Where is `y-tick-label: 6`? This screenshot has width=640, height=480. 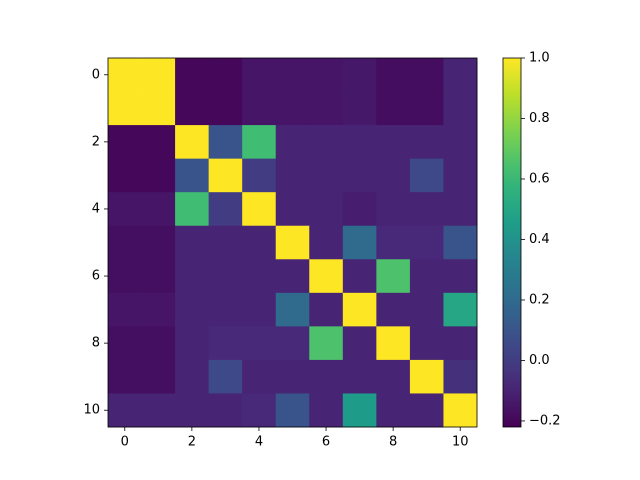
y-tick-label: 6 is located at coordinates (96, 276).